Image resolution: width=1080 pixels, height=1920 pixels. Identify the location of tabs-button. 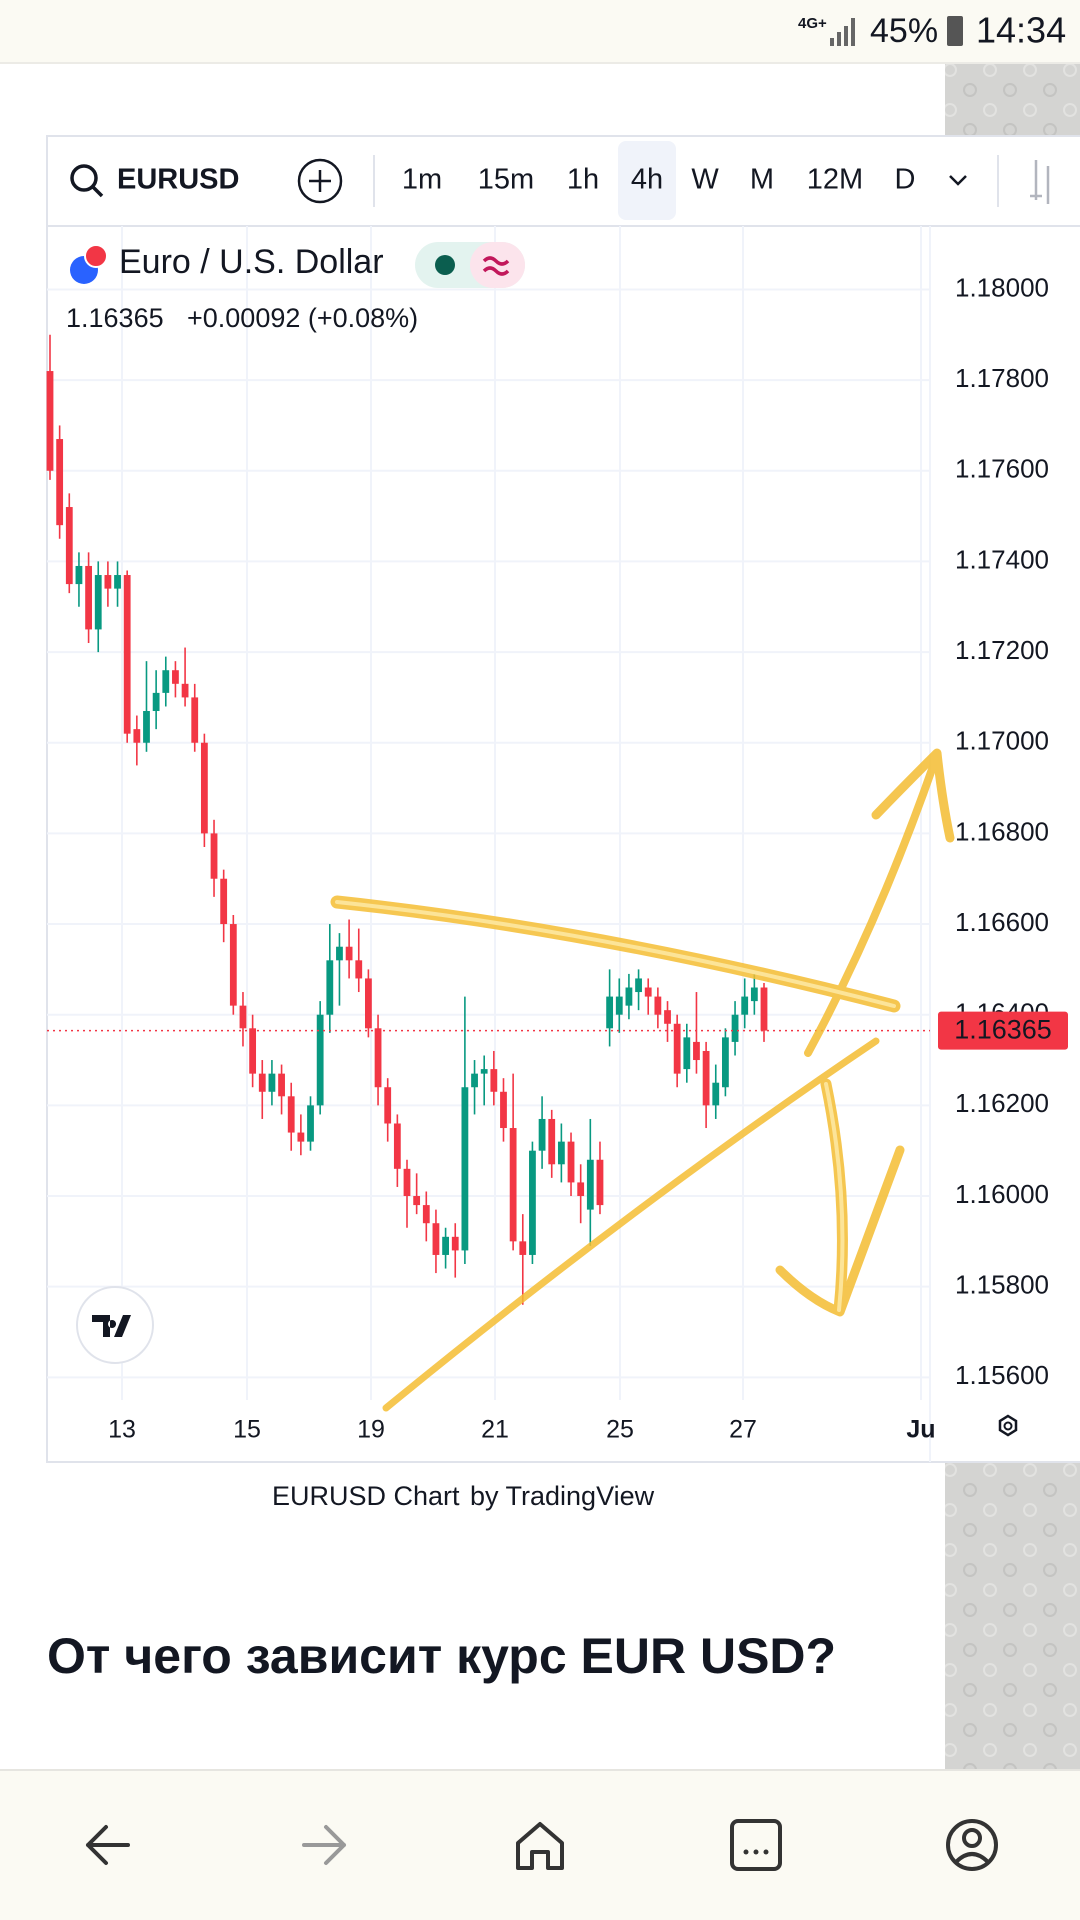
(756, 1845).